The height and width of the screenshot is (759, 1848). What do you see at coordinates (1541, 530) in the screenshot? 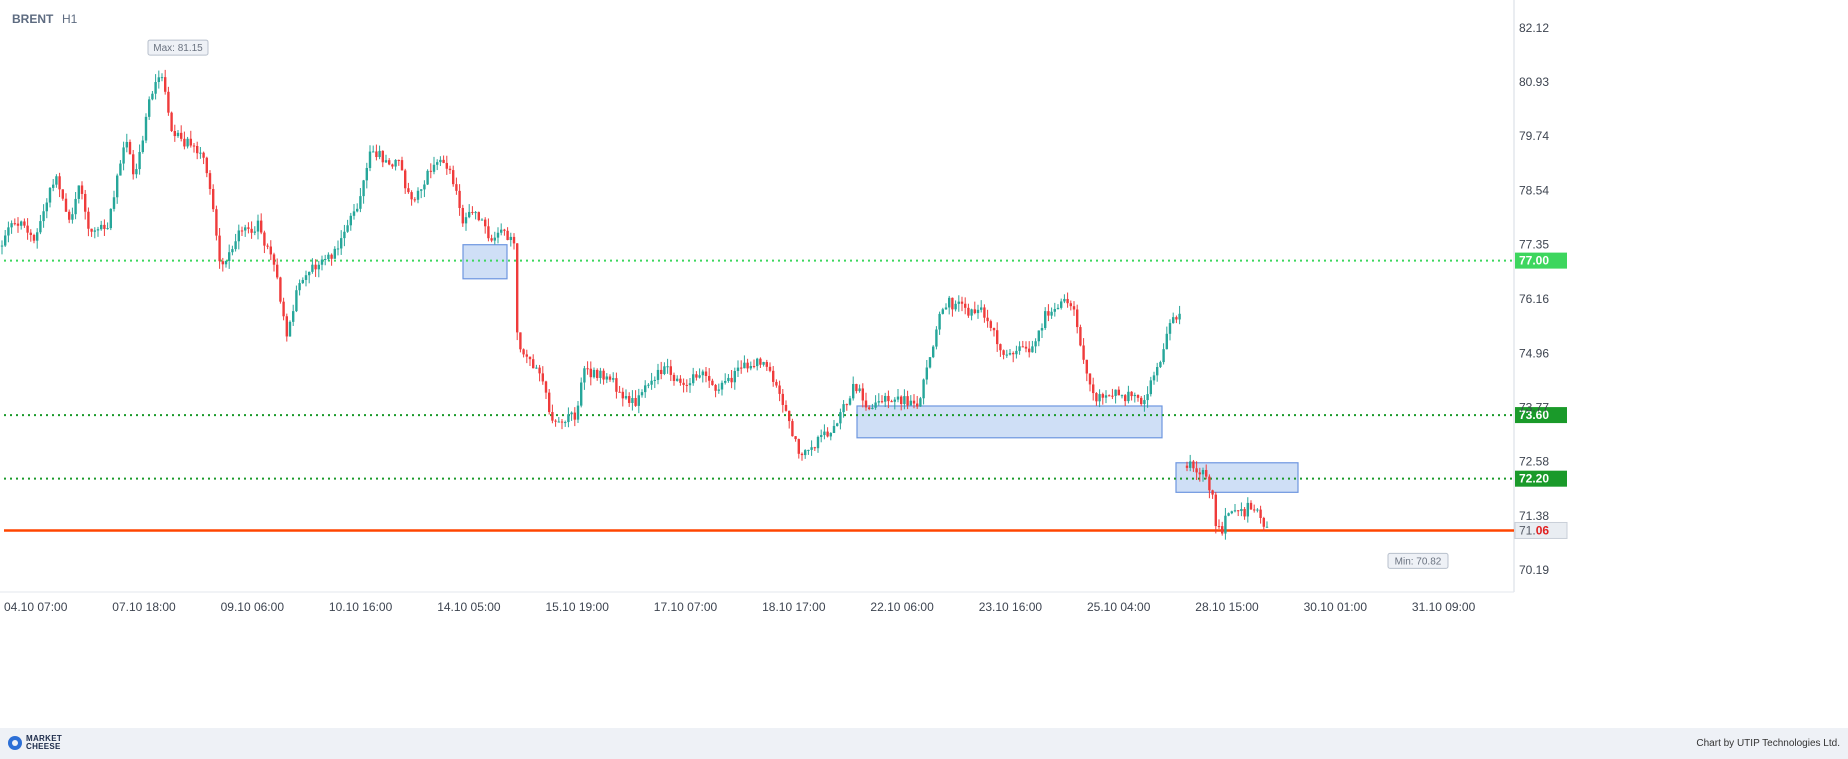
I see `current-price-tag` at bounding box center [1541, 530].